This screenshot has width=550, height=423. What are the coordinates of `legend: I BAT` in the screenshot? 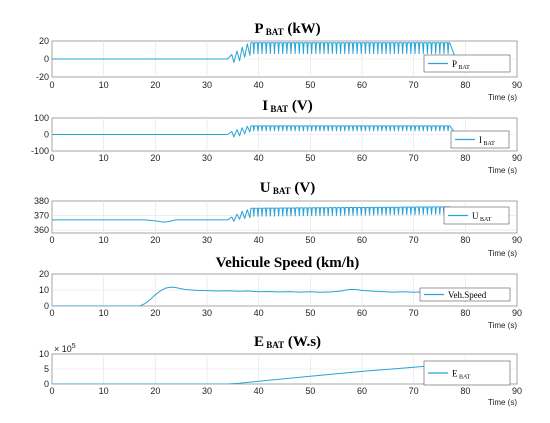 It's located at (480, 139).